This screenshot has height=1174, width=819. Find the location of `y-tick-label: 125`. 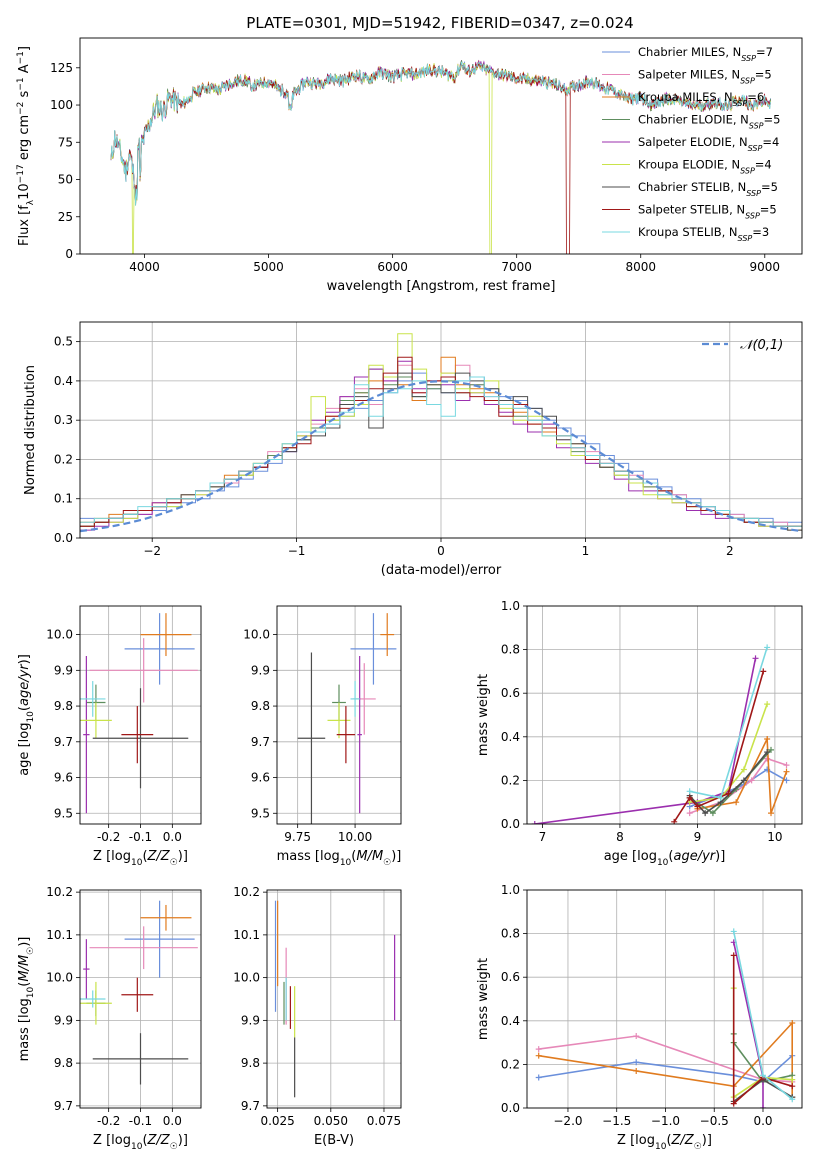

y-tick-label: 125 is located at coordinates (61, 68).